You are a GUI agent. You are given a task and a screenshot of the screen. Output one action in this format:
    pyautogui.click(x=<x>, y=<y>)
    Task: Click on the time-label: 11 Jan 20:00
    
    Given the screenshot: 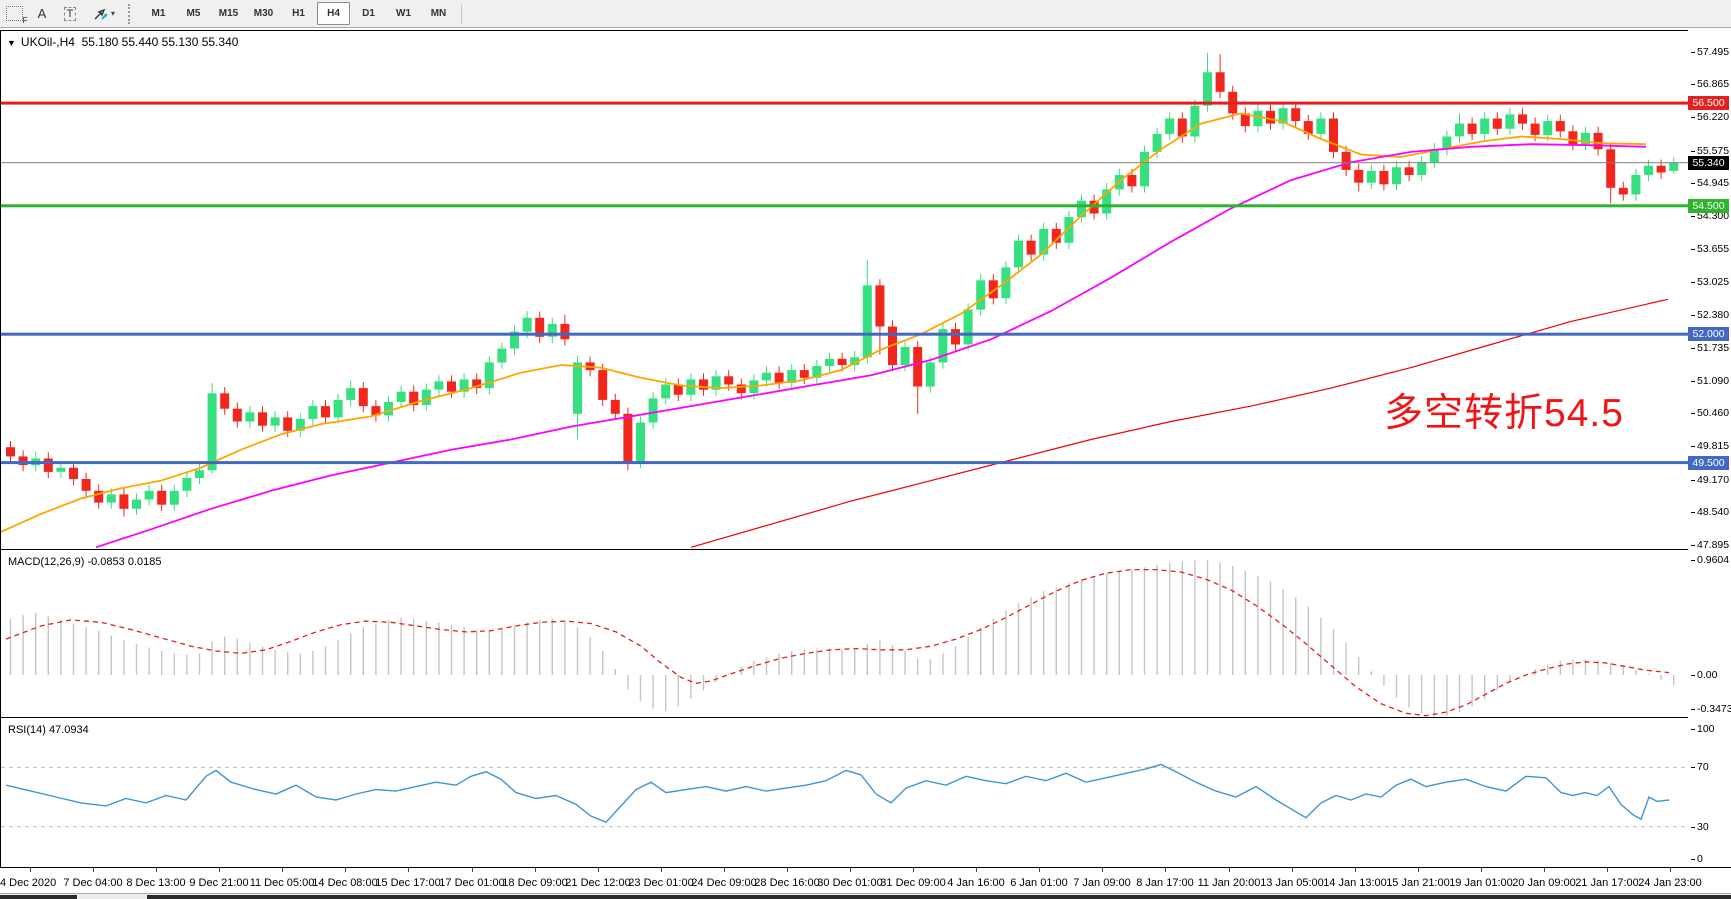 What is the action you would take?
    pyautogui.click(x=1229, y=883)
    